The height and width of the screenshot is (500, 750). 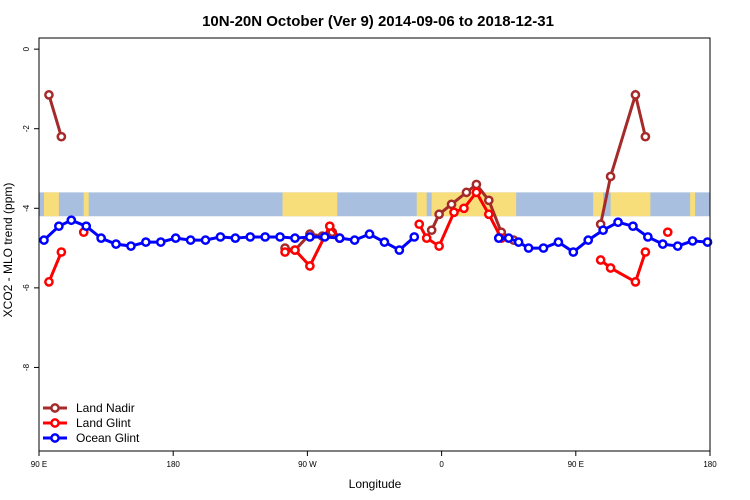 What do you see at coordinates (174, 464) in the screenshot?
I see `x-tick-label: 180` at bounding box center [174, 464].